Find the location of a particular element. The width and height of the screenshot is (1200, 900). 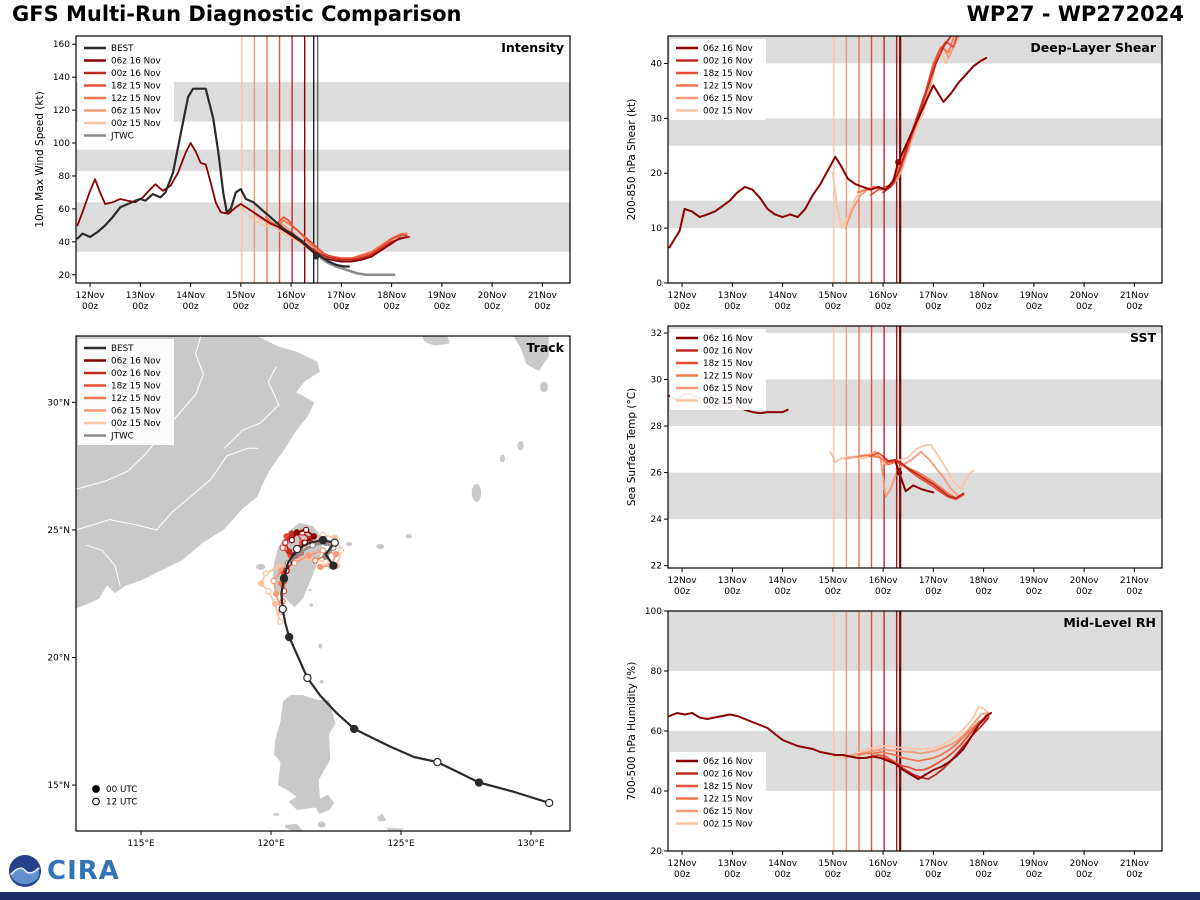

svg-text: 125°E is located at coordinates (401, 844).